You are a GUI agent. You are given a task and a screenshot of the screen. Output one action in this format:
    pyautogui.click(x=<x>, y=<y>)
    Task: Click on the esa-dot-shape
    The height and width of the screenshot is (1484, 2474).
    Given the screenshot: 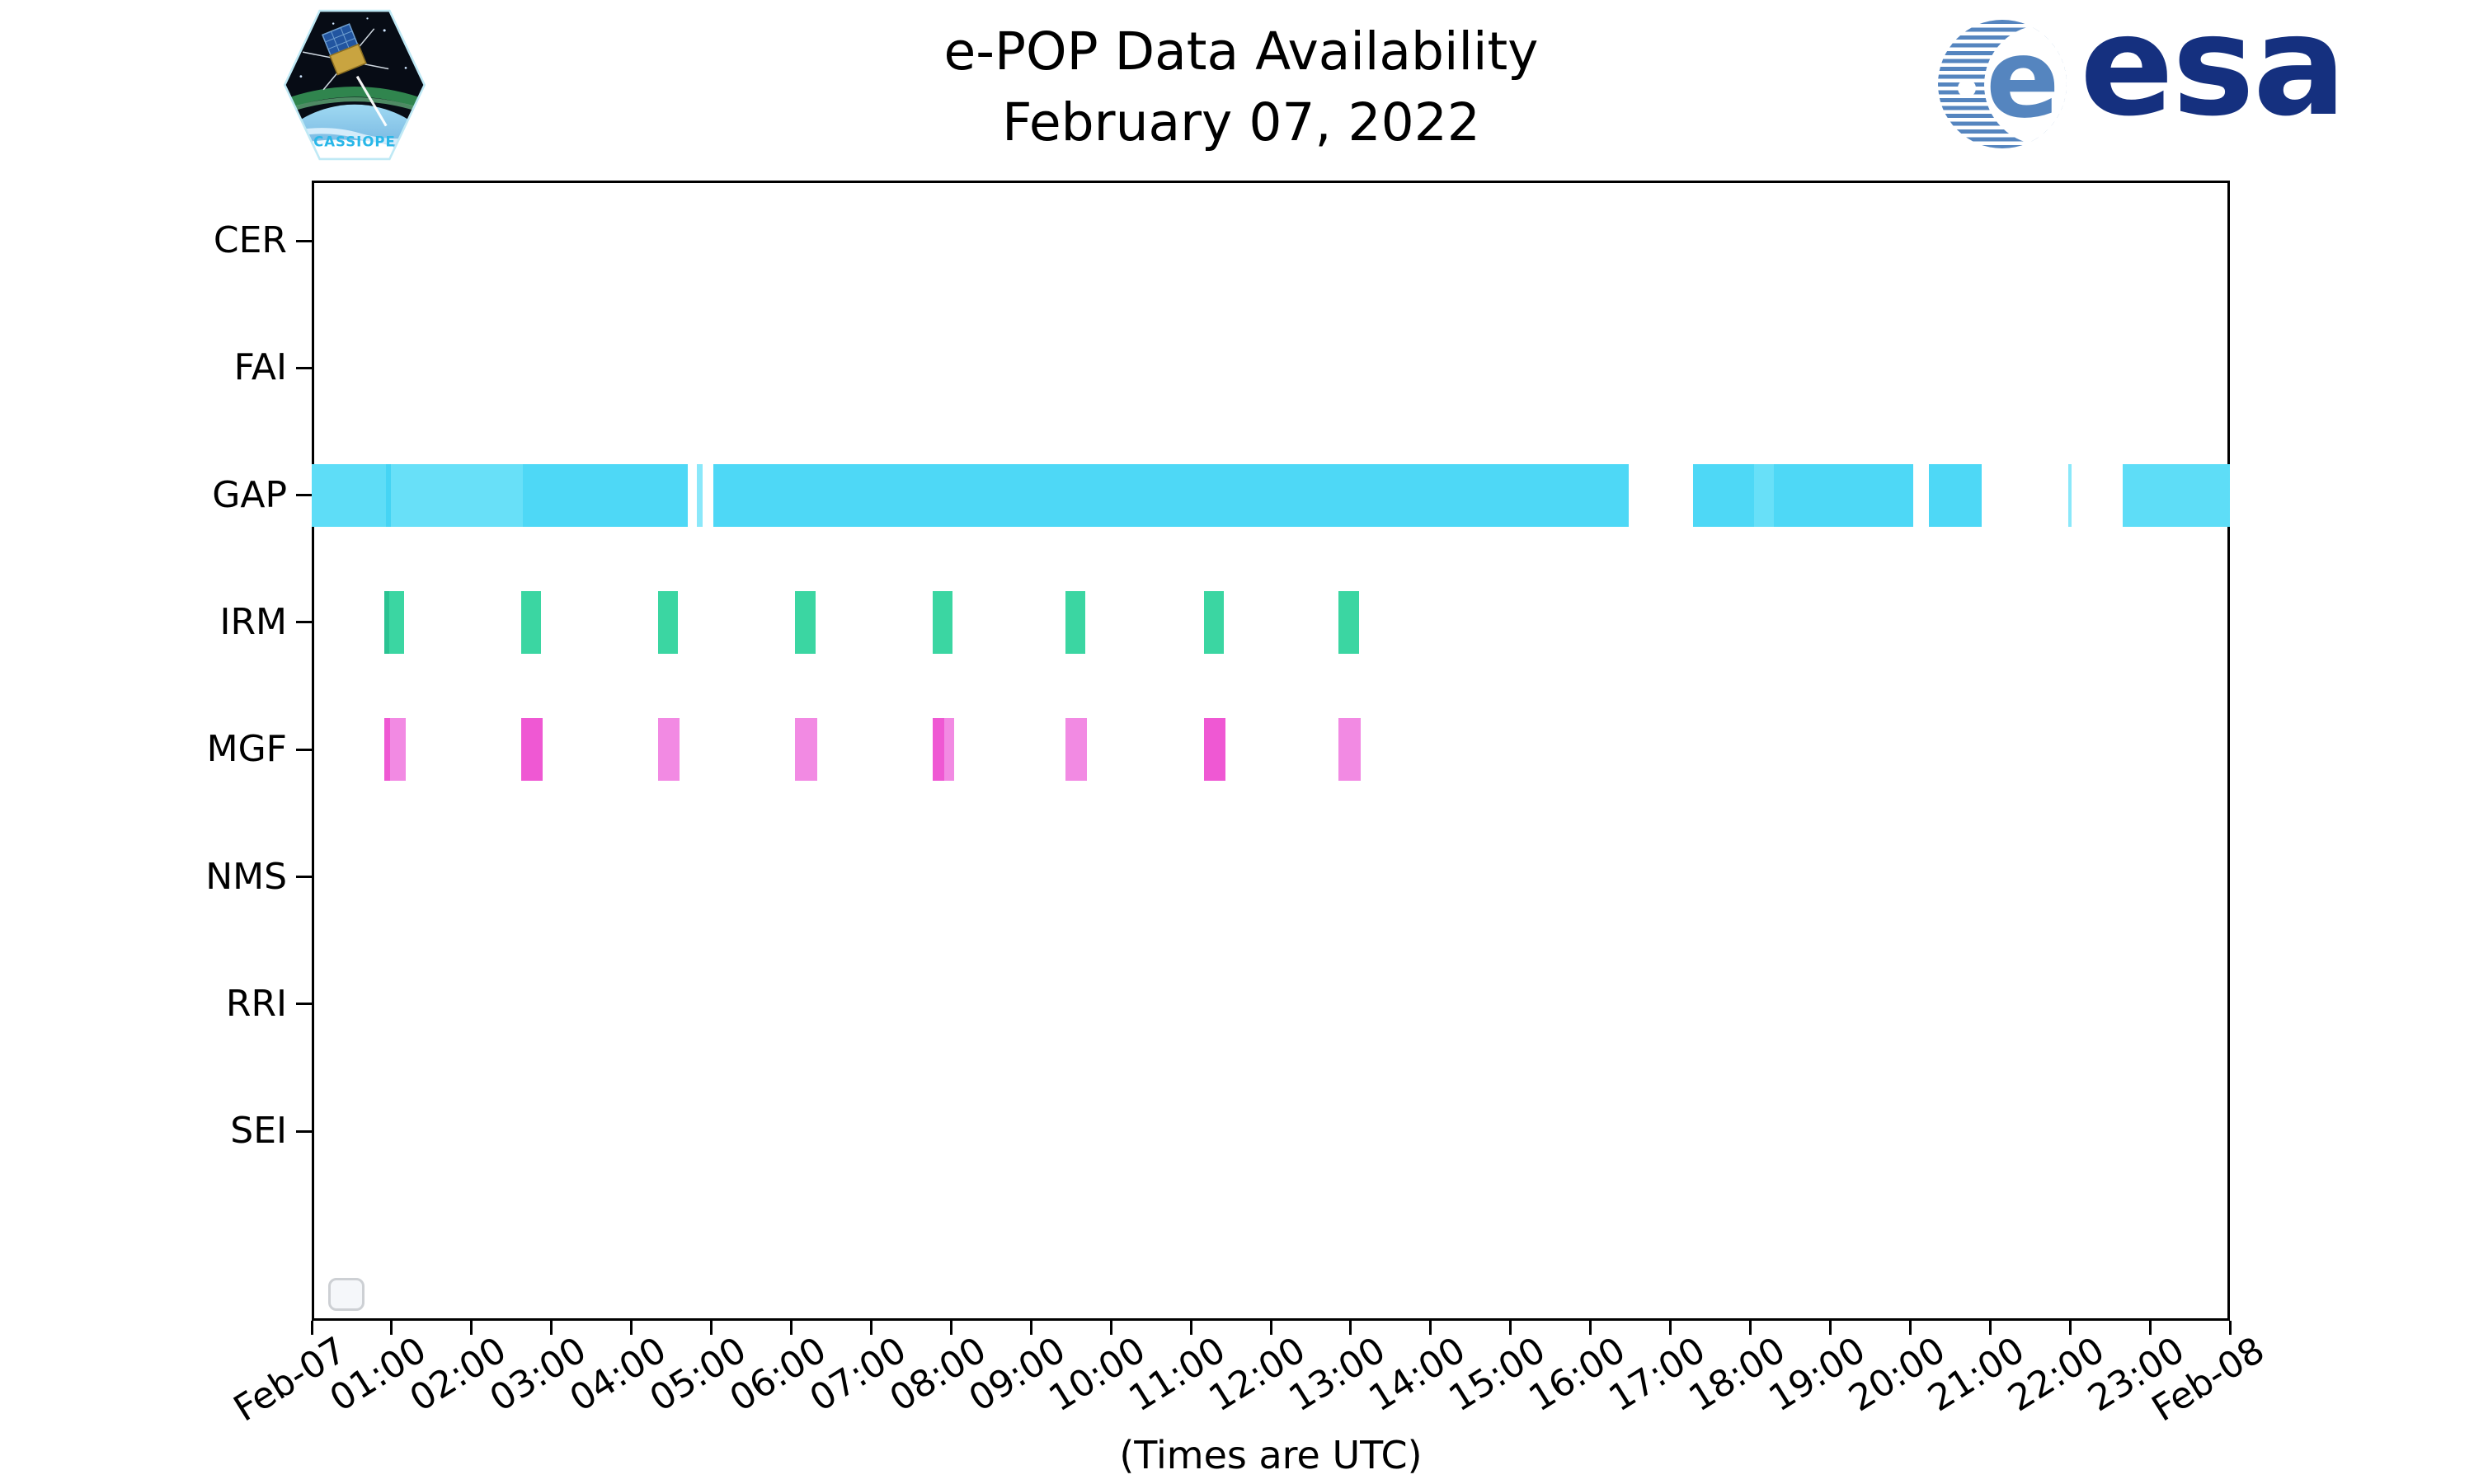 What is the action you would take?
    pyautogui.click(x=1967, y=88)
    